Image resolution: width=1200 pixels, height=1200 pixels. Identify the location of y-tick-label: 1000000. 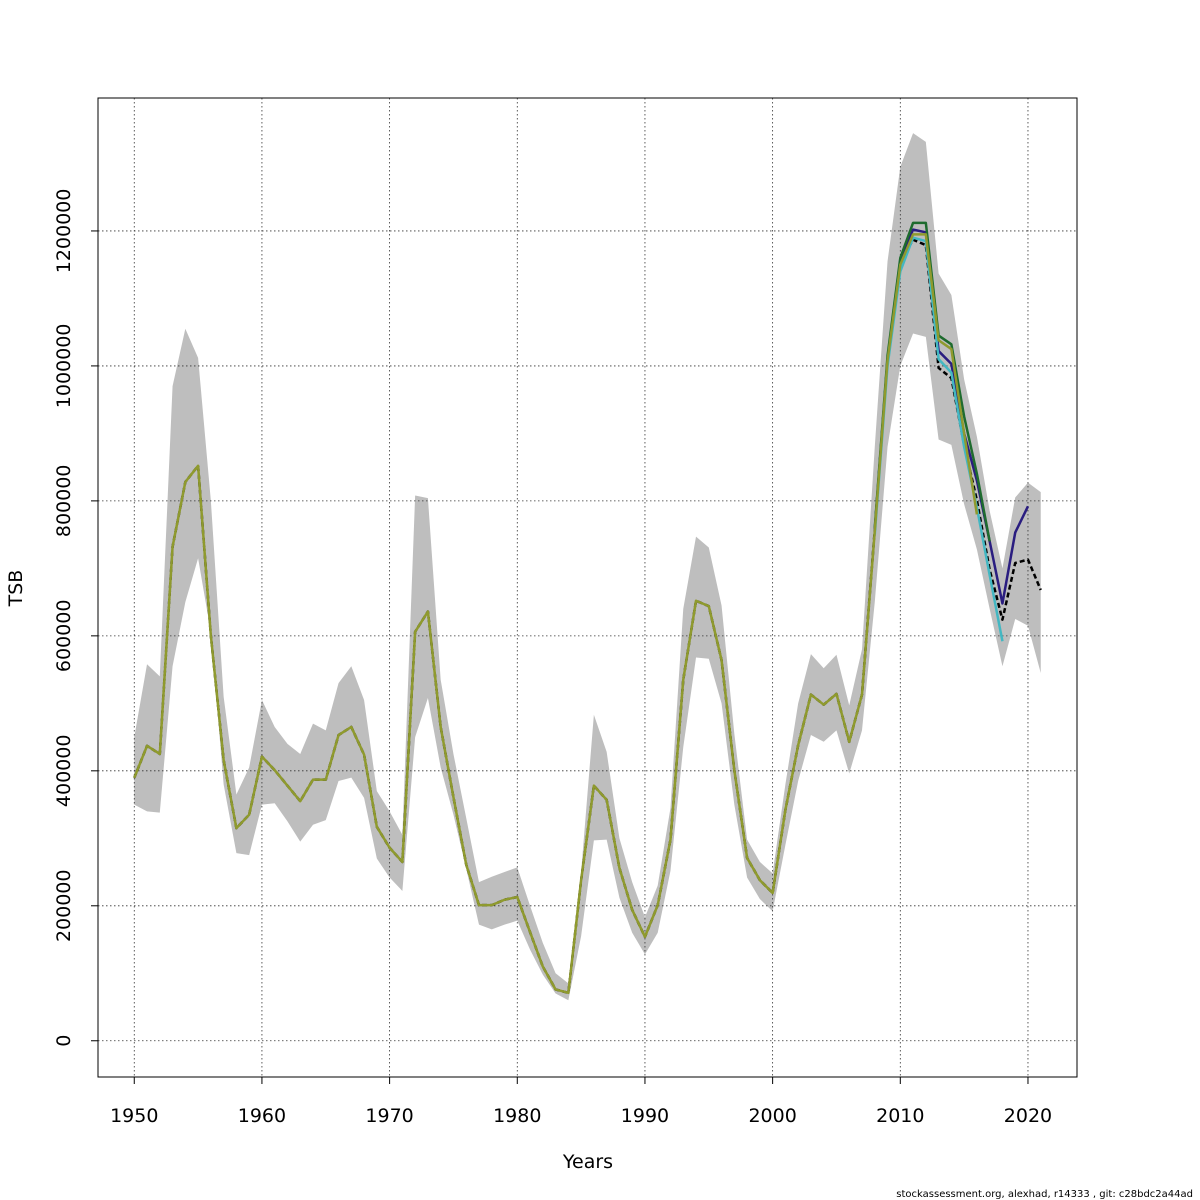
(64, 366).